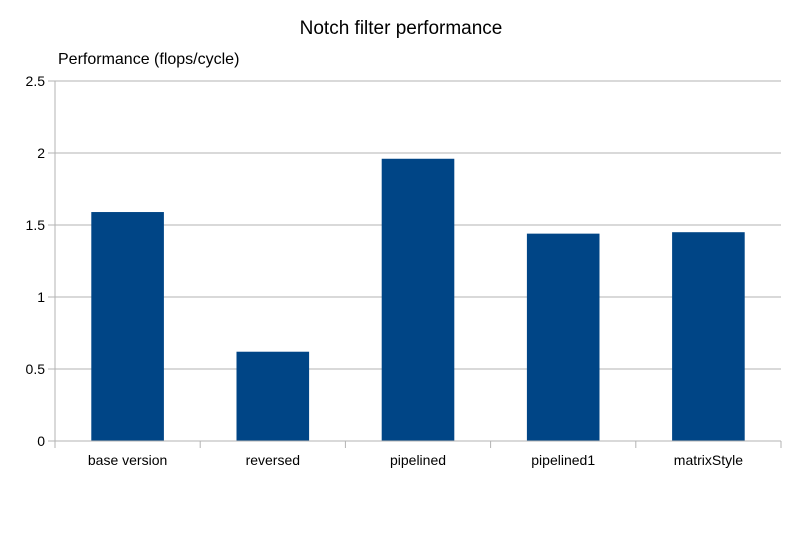  I want to click on y-tick-label: 1.5, so click(36, 225).